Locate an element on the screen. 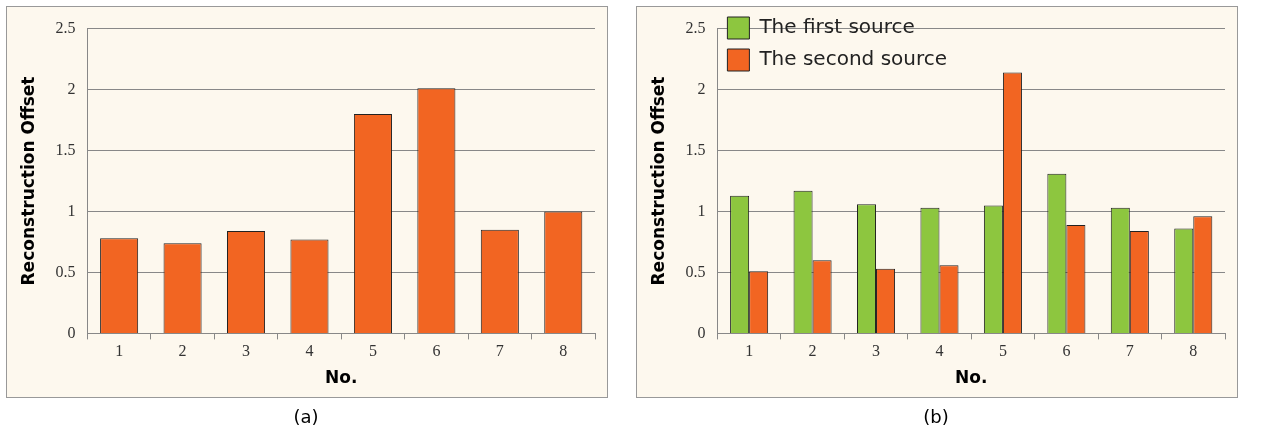 This screenshot has width=1263, height=442. legend-label: The second source is located at coordinates (853, 58).